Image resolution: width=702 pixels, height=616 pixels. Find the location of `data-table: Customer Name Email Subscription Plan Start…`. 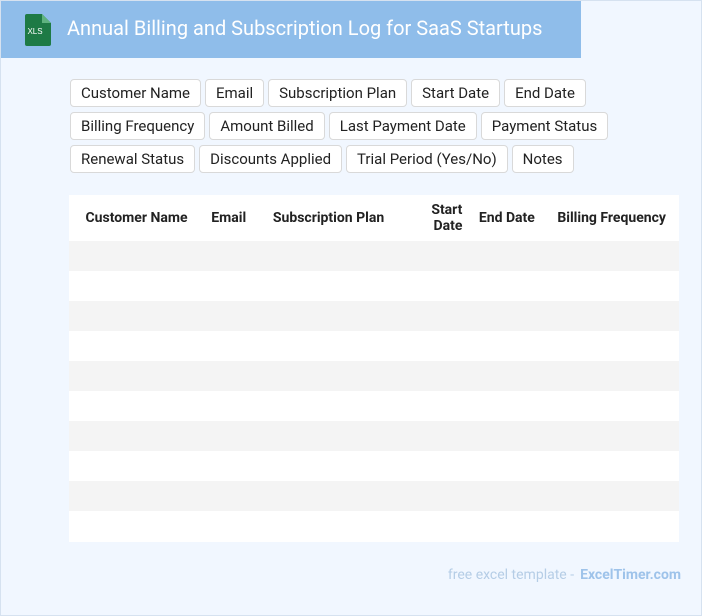

data-table: Customer Name Email Subscription Plan Start… is located at coordinates (374, 218).